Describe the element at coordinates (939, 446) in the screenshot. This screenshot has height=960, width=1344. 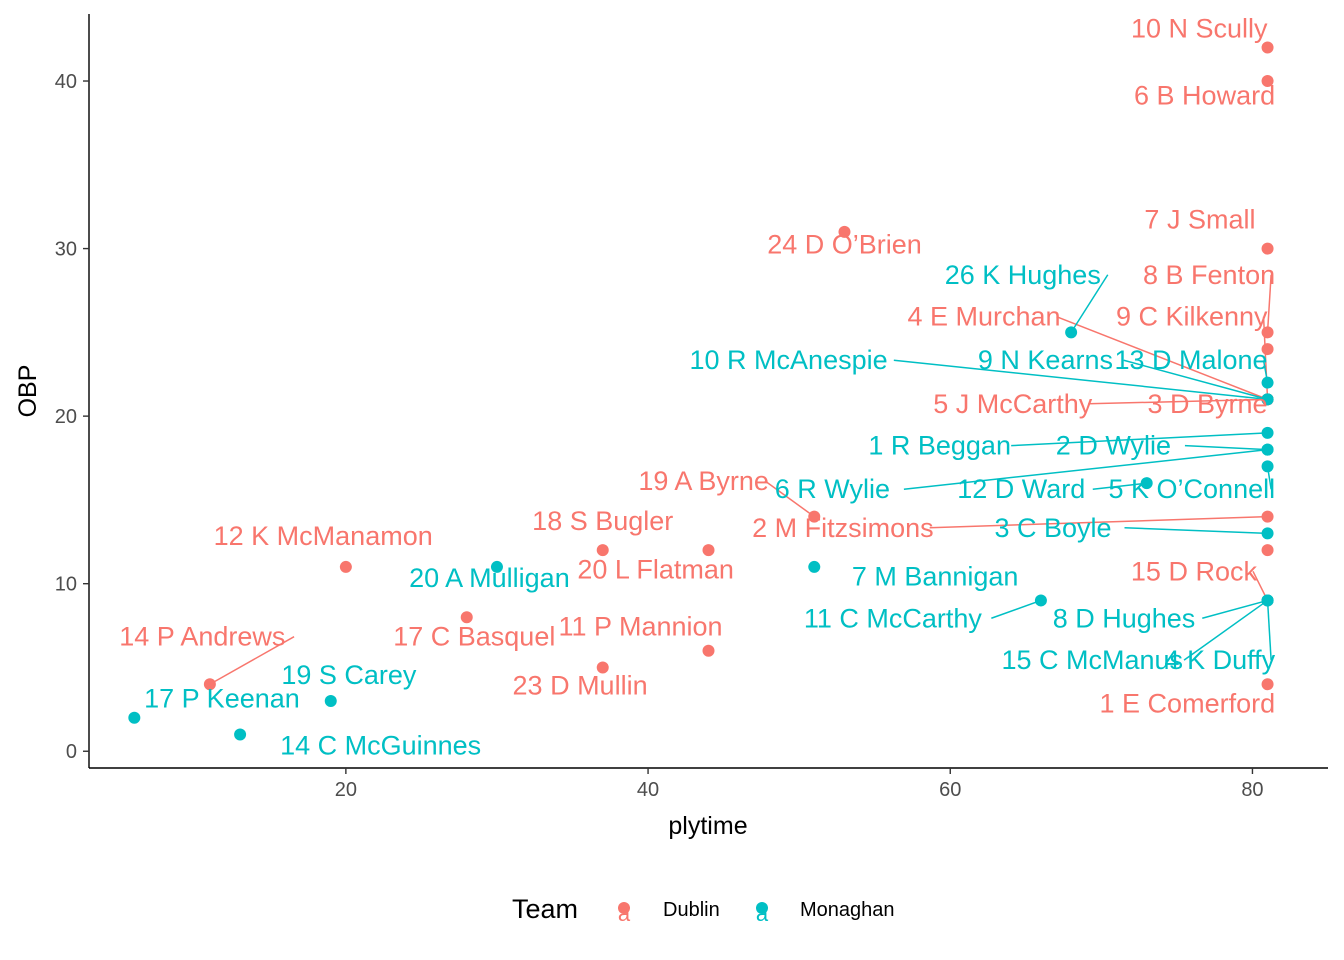
I see `point-label: 1 R Beggan` at that location.